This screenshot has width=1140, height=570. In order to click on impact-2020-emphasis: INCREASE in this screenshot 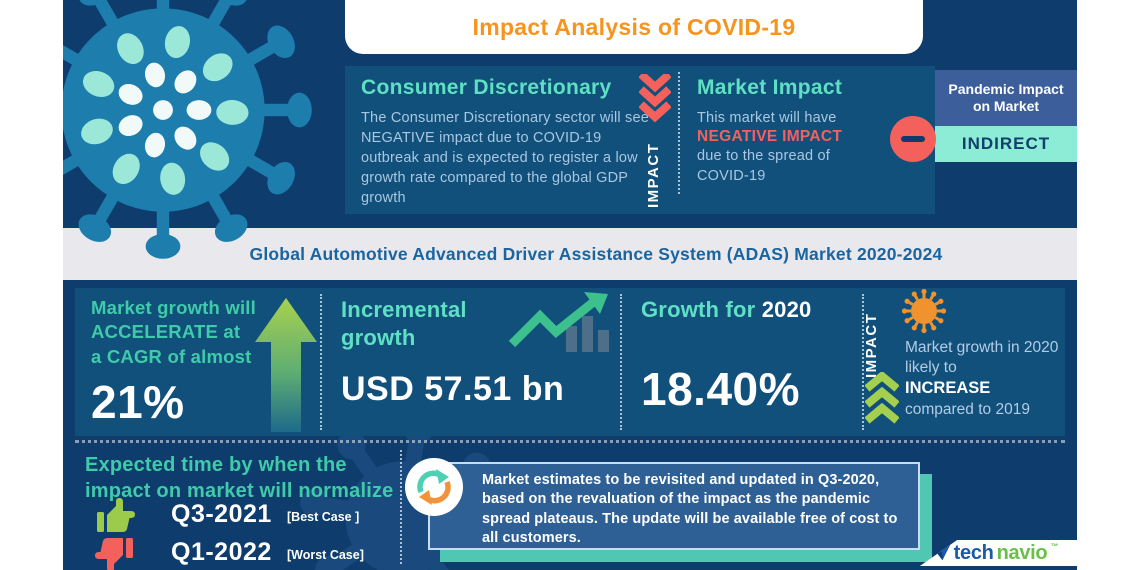, I will do `click(948, 388)`.